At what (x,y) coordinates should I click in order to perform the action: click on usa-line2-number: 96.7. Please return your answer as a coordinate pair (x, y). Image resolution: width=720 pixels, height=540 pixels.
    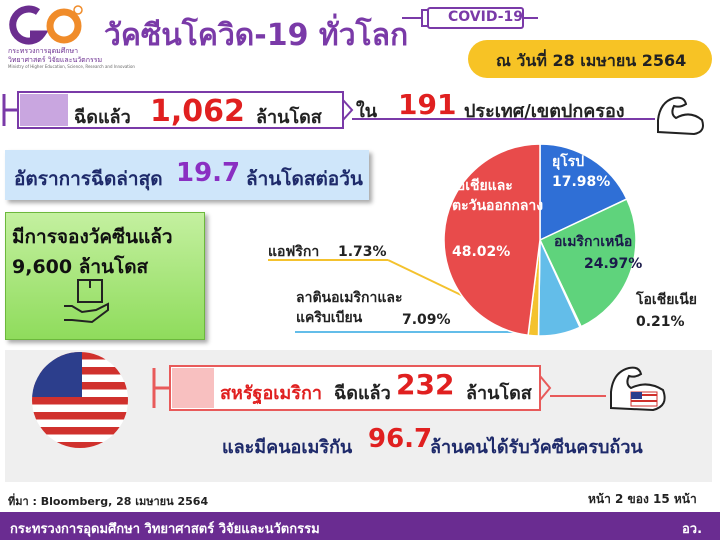
    Looking at the image, I should click on (400, 439).